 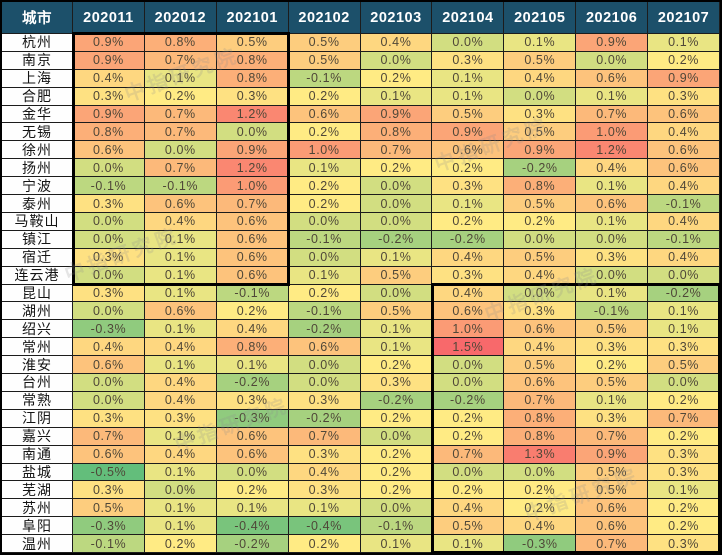 What do you see at coordinates (540, 96) in the screenshot?
I see `value-cell-合肥-202105: 0.0%` at bounding box center [540, 96].